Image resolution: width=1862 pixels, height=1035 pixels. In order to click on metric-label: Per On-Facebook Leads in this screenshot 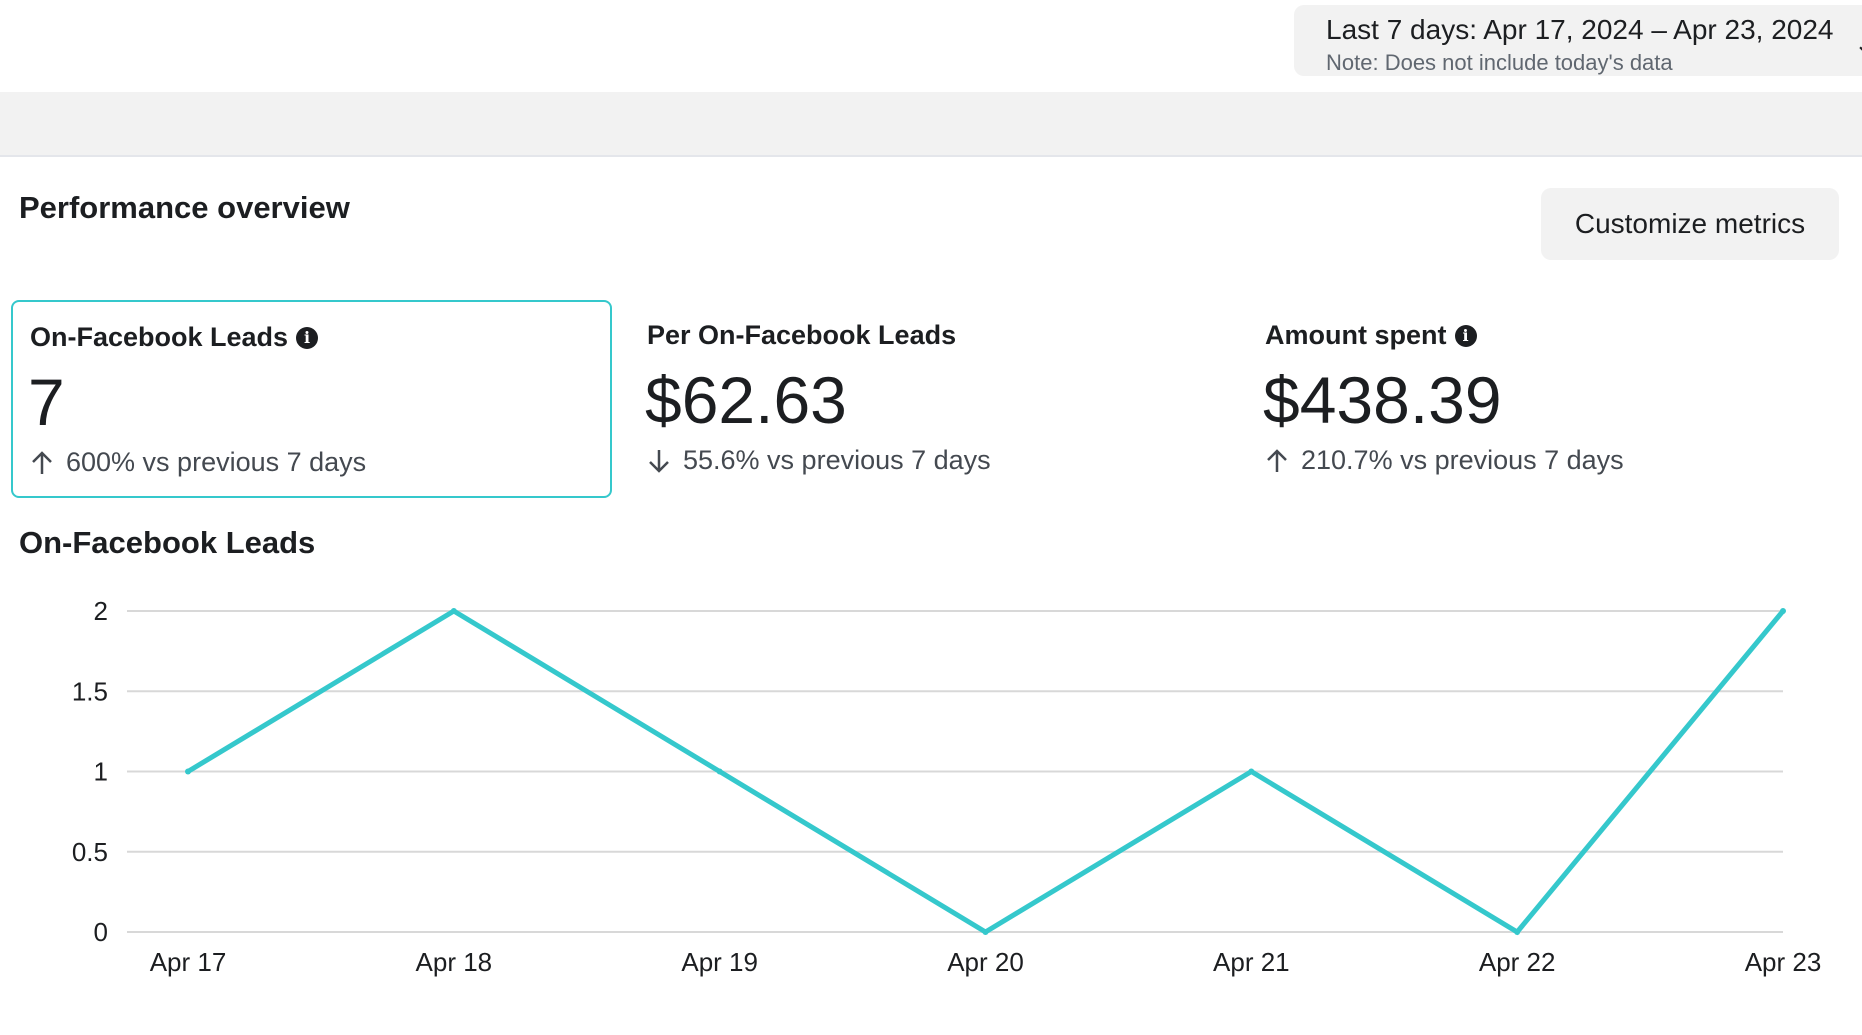, I will do `click(802, 335)`.